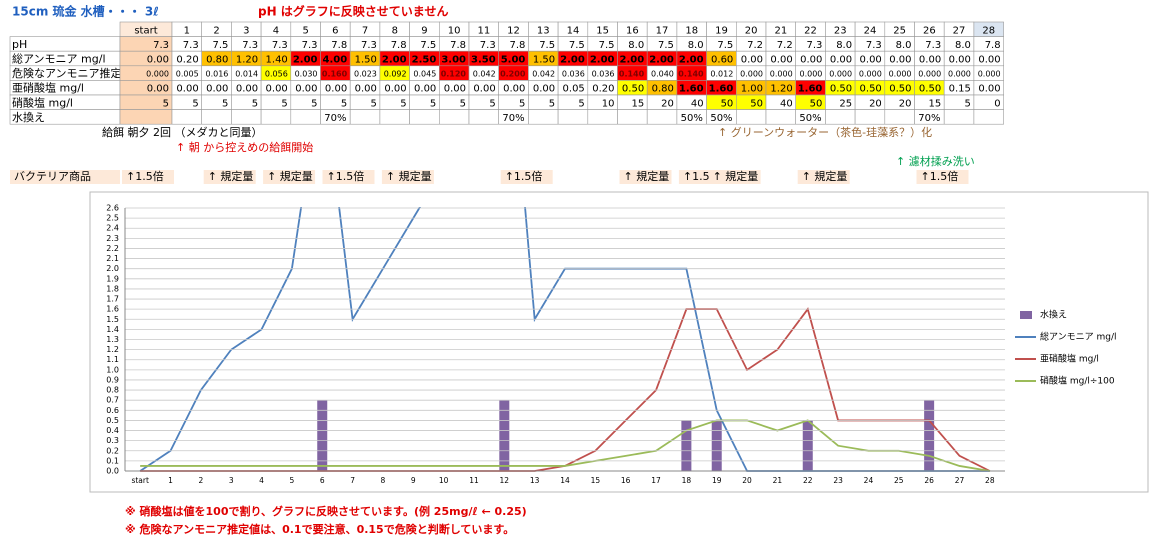 This screenshot has width=1156, height=546. I want to click on row-label: pH, so click(19, 44).